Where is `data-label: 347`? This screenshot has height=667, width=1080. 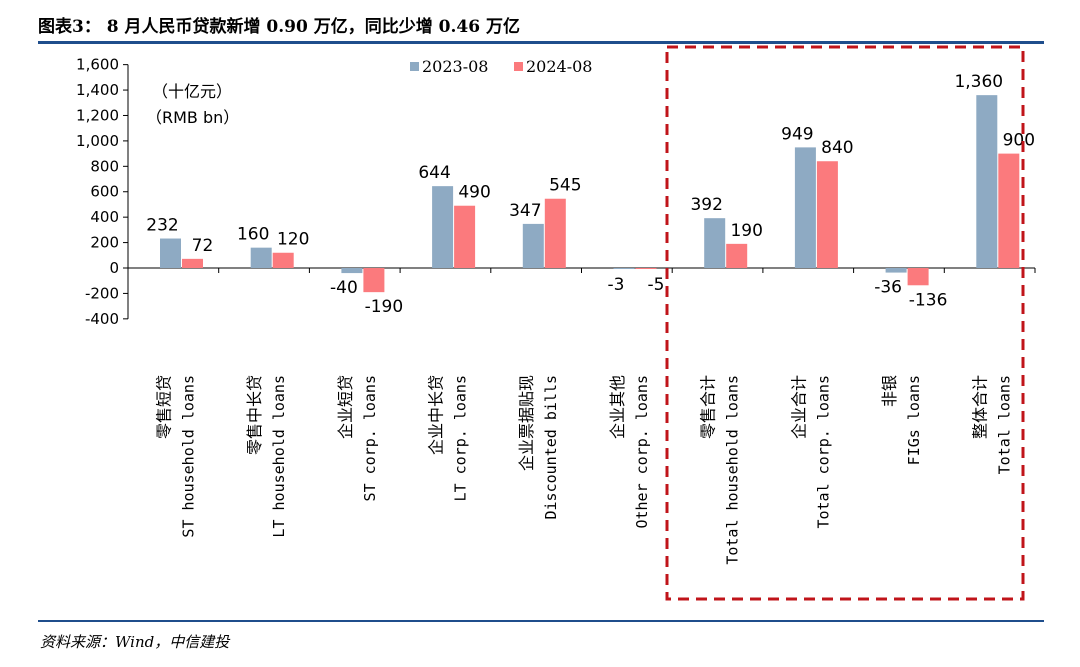
data-label: 347 is located at coordinates (525, 211).